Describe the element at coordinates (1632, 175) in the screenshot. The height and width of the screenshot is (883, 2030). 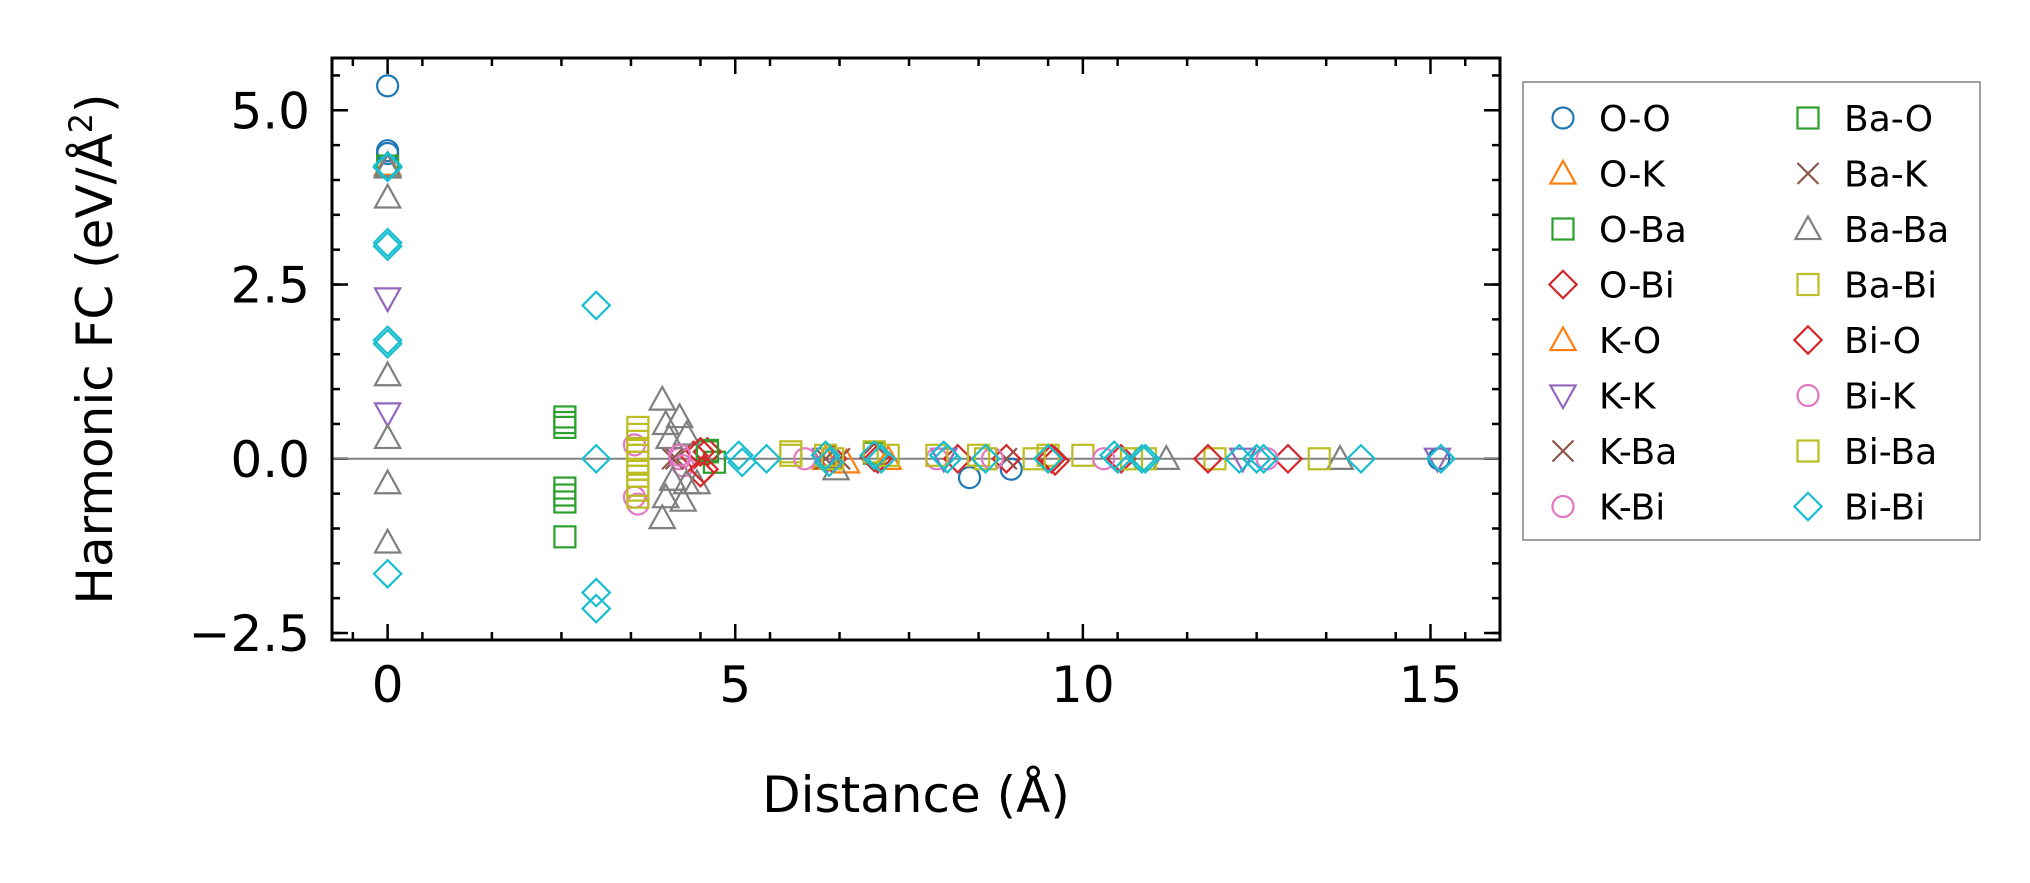
I see `legend-label: O-K` at that location.